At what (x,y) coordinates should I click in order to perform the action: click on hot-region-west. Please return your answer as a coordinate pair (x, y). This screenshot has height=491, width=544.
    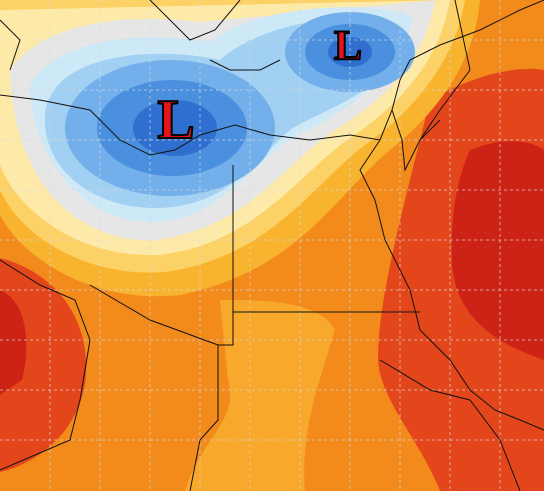
    Looking at the image, I should click on (43, 365).